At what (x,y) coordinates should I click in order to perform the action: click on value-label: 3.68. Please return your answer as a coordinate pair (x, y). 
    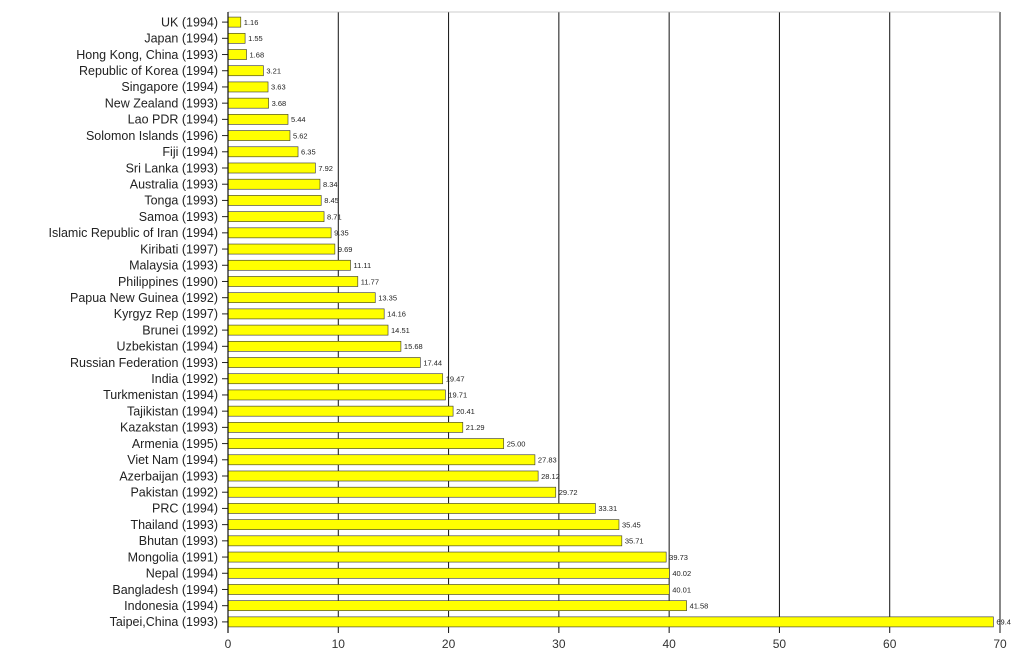
    Looking at the image, I should click on (279, 103).